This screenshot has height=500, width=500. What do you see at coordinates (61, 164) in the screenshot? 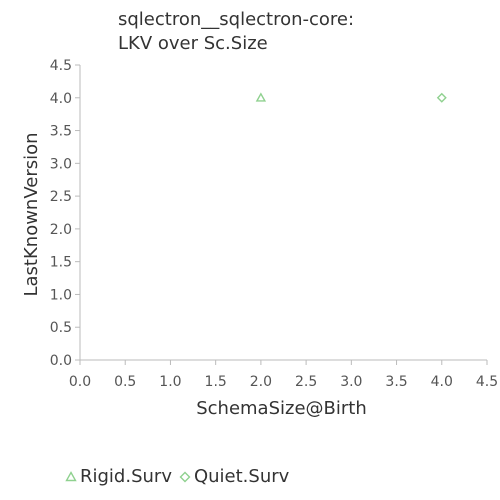
I see `y-tick-label: 3.0` at bounding box center [61, 164].